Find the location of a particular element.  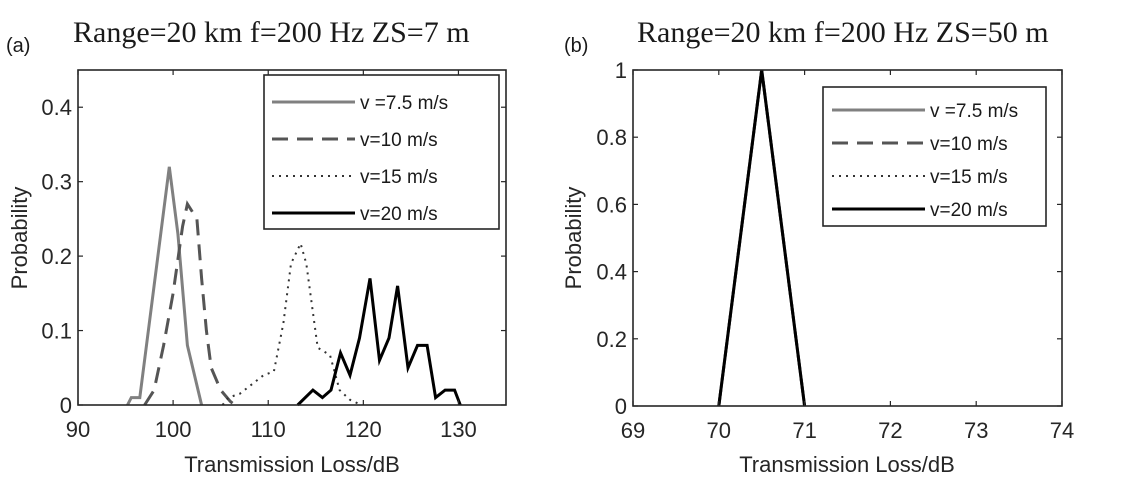

panel-b-series is located at coordinates (762, 238).